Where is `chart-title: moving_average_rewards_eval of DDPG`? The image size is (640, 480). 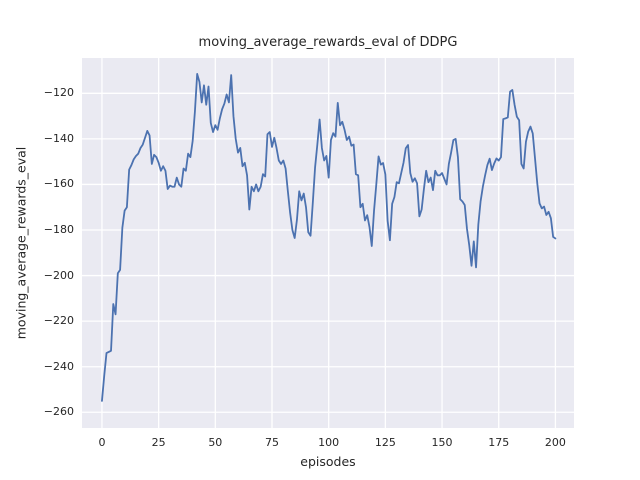 chart-title: moving_average_rewards_eval of DDPG is located at coordinates (328, 42).